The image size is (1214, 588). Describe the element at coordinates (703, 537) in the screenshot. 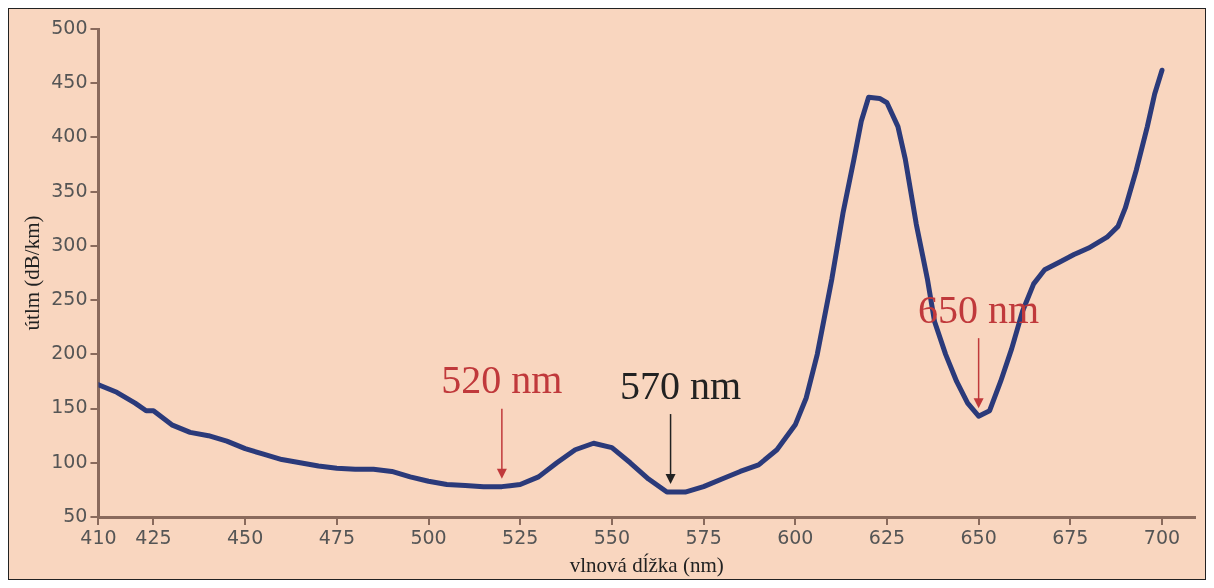

I see `x-tick-label: 575` at that location.